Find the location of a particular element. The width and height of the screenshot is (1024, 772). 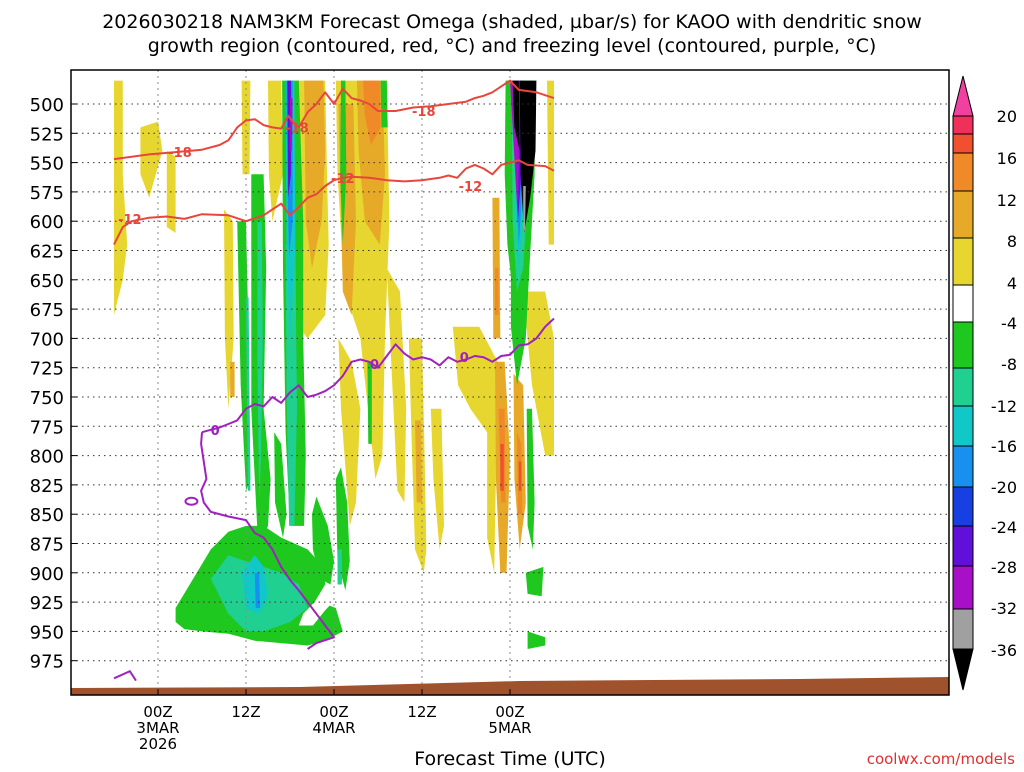

dgz-contour-minus12 is located at coordinates (334, 202).